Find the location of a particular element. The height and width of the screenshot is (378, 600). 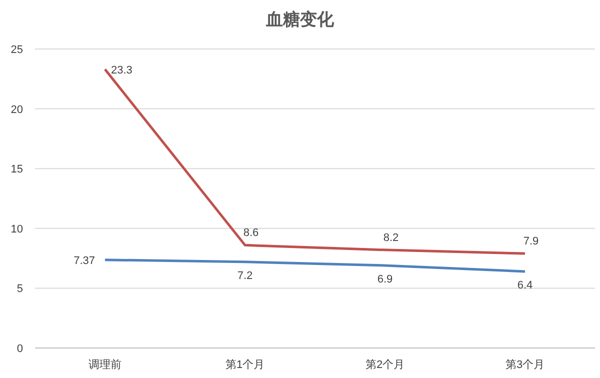

x-tick-label: 第2个月 is located at coordinates (385, 365).